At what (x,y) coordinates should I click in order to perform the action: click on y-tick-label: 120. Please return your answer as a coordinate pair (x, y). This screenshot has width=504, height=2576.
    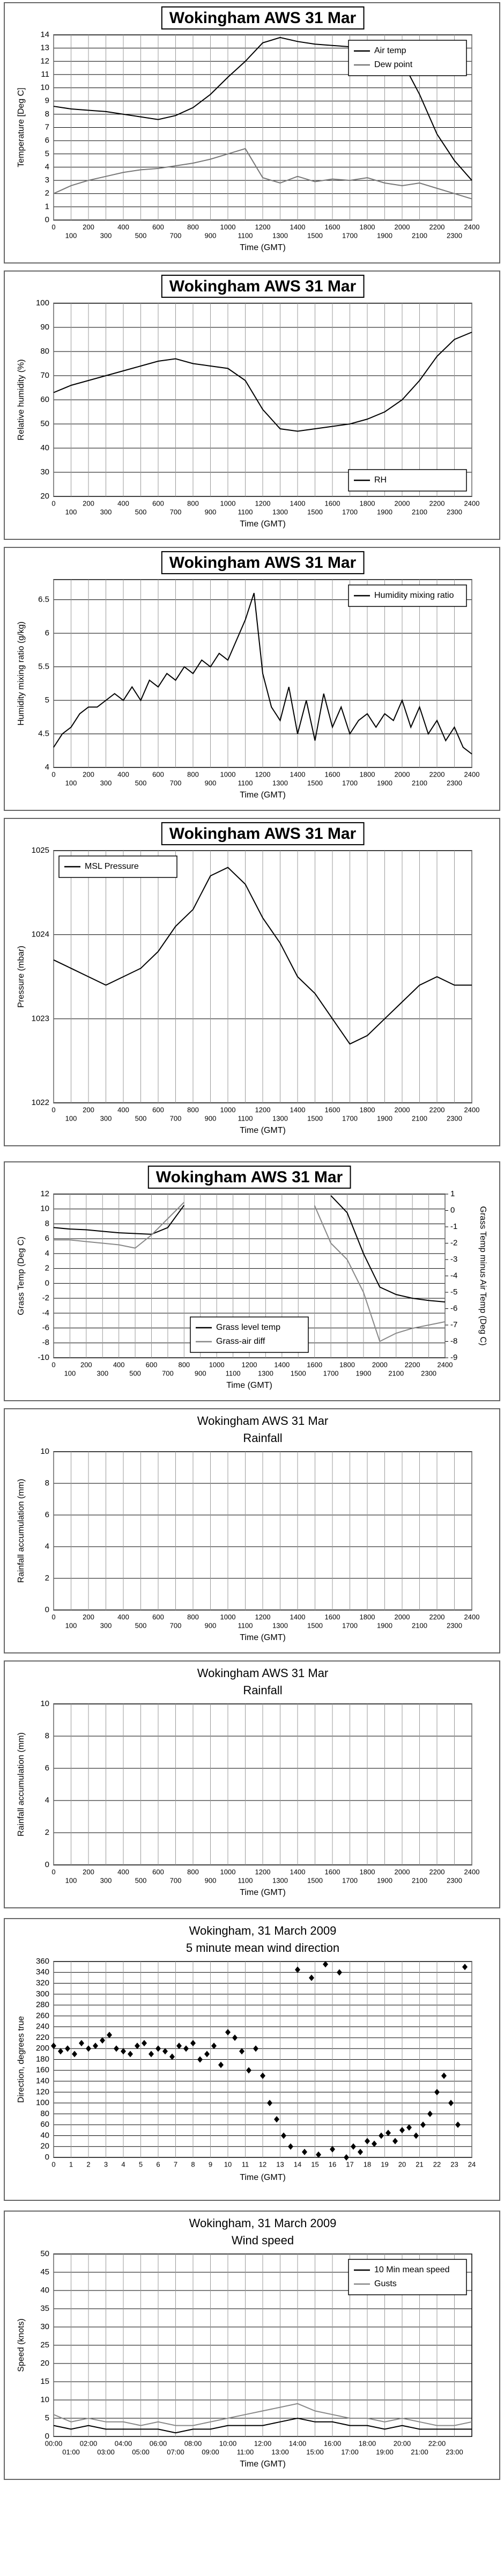
    Looking at the image, I should click on (42, 2091).